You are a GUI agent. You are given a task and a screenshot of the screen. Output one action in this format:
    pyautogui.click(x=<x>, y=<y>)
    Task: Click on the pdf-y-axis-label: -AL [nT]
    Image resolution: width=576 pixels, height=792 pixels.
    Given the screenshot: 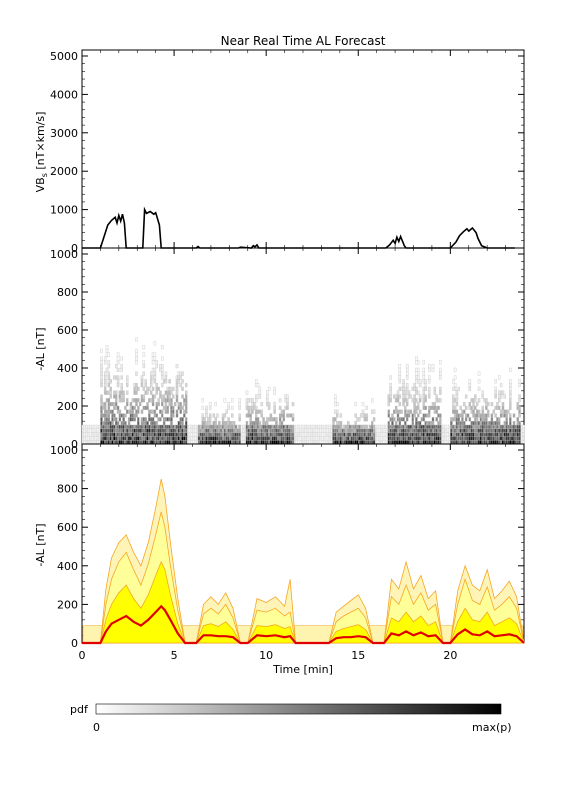 What is the action you would take?
    pyautogui.click(x=40, y=348)
    